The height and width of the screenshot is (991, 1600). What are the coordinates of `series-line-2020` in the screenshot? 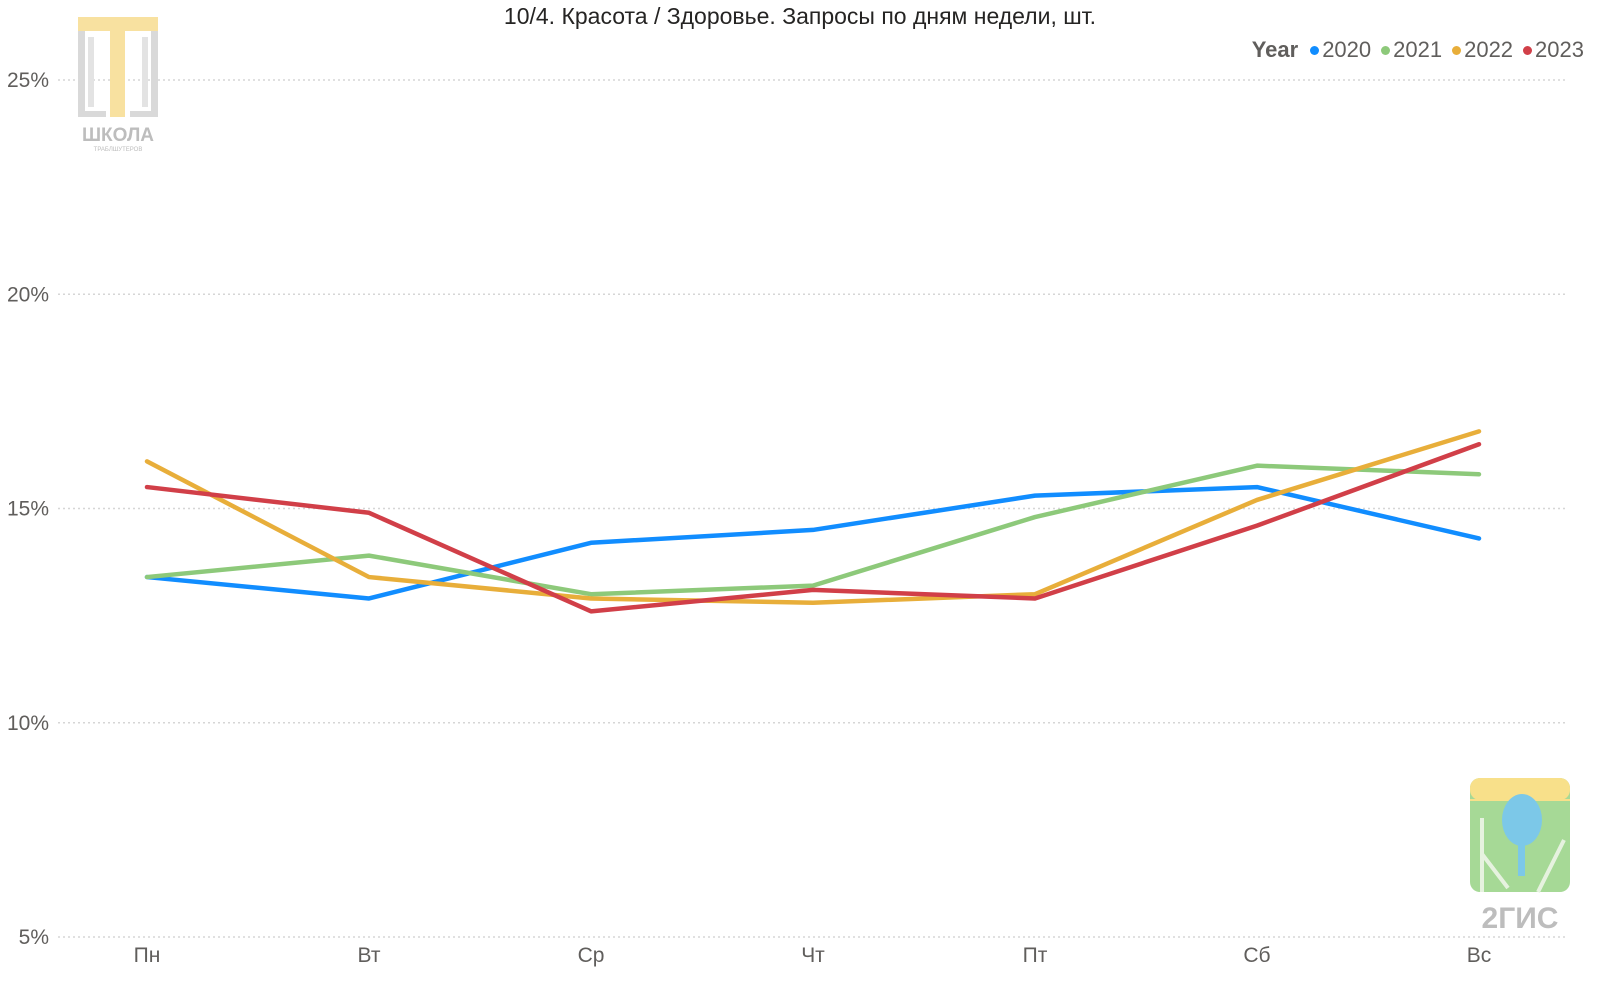 It's located at (813, 542).